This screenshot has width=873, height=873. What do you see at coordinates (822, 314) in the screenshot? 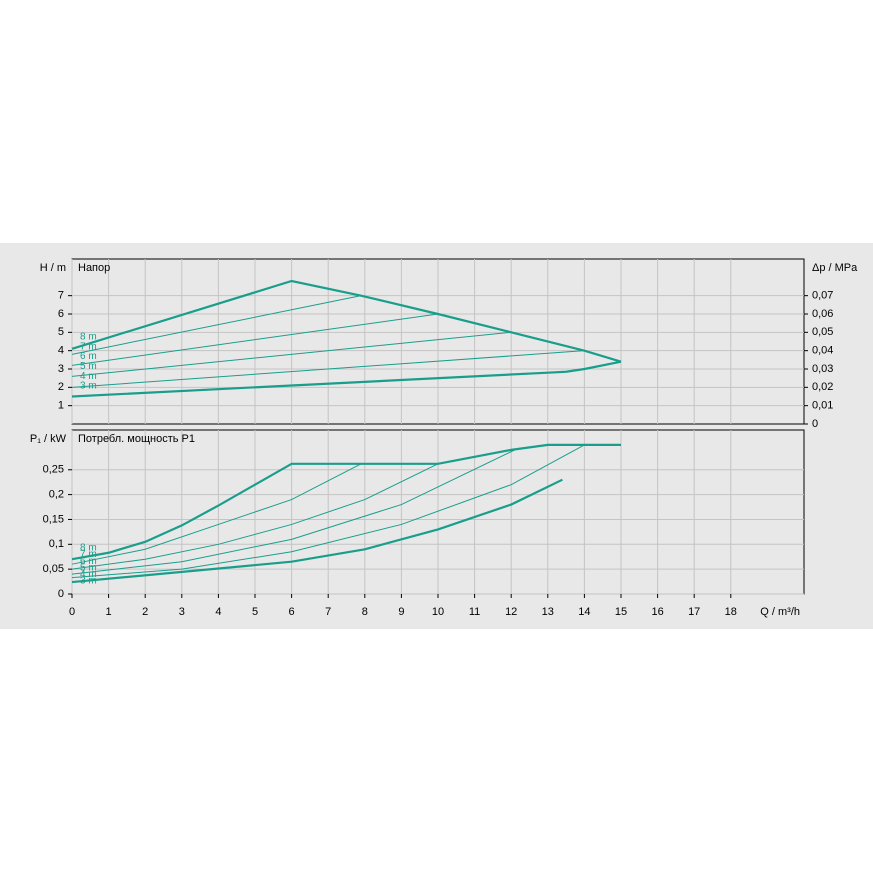
I see `y2-tick-label: 0,06` at bounding box center [822, 314].